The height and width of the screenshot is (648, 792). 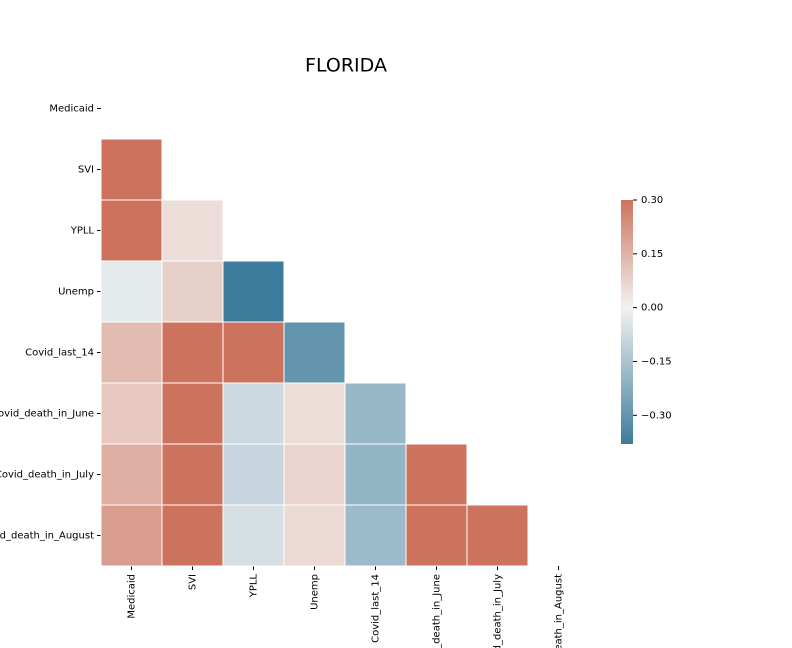 I want to click on colorbar-tick-label: −0.15, so click(x=656, y=361).